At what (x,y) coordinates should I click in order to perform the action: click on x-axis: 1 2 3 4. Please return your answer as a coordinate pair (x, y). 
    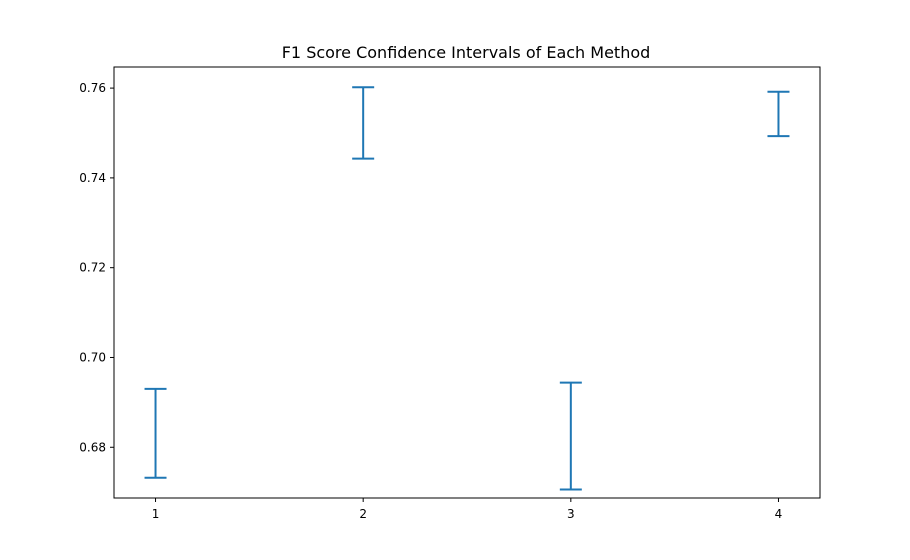
    Looking at the image, I should click on (467, 509).